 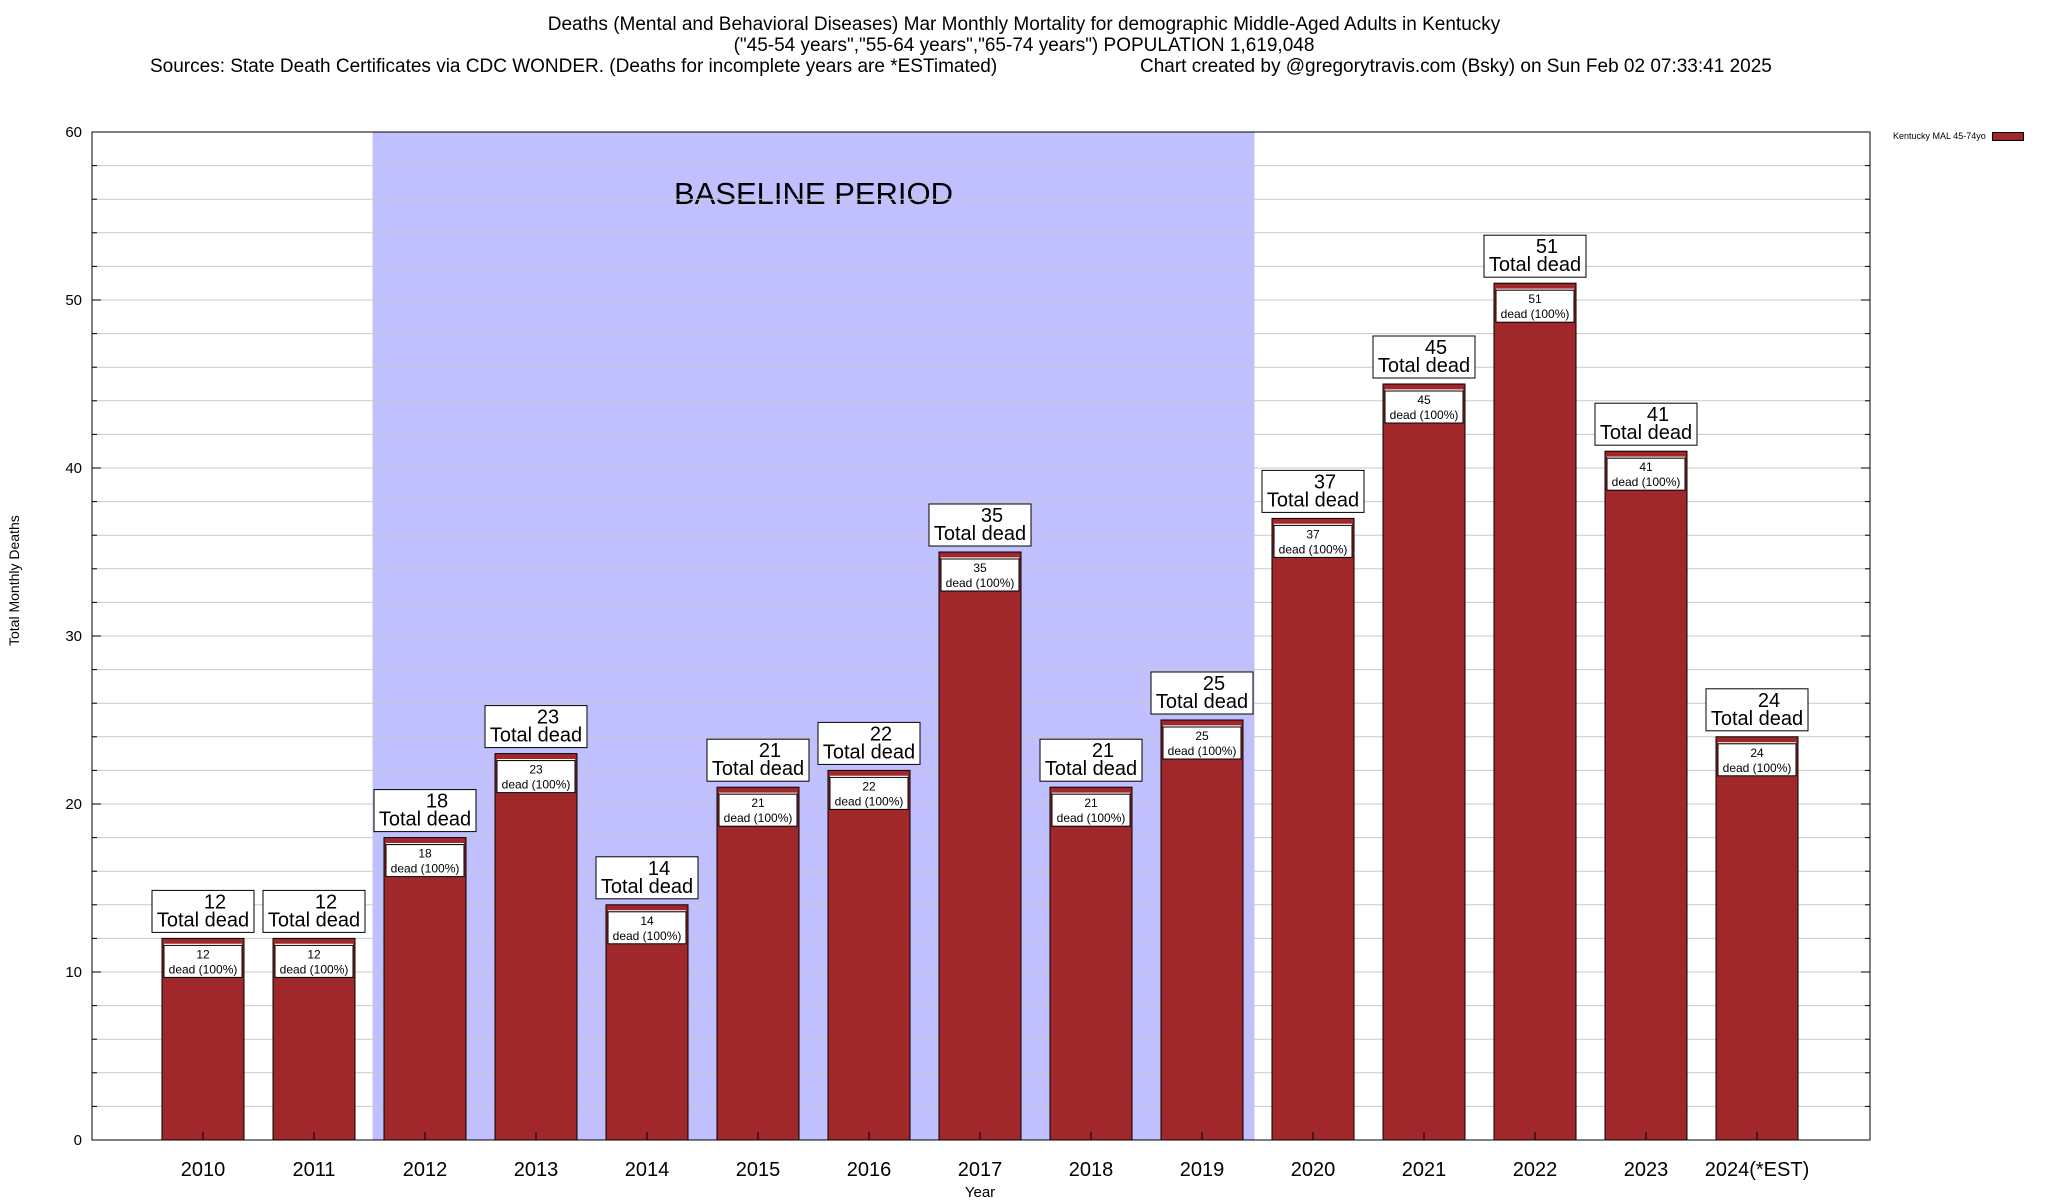 What do you see at coordinates (1658, 415) in the screenshot?
I see `total-value-label: 41` at bounding box center [1658, 415].